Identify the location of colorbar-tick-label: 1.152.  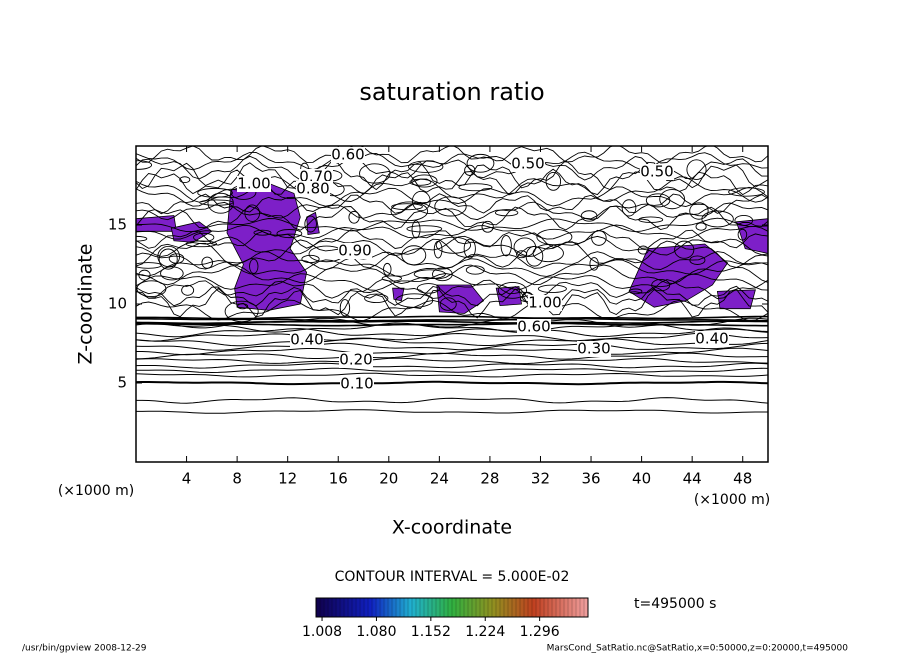
(431, 632).